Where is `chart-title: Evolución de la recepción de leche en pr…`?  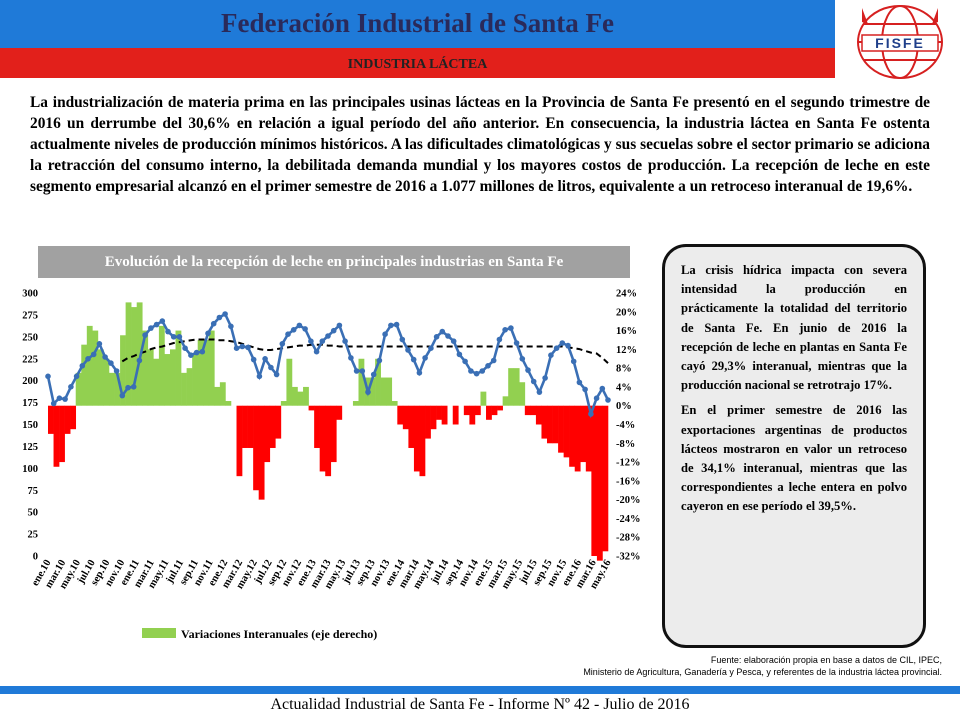
chart-title: Evolución de la recepción de leche en pr… is located at coordinates (334, 262).